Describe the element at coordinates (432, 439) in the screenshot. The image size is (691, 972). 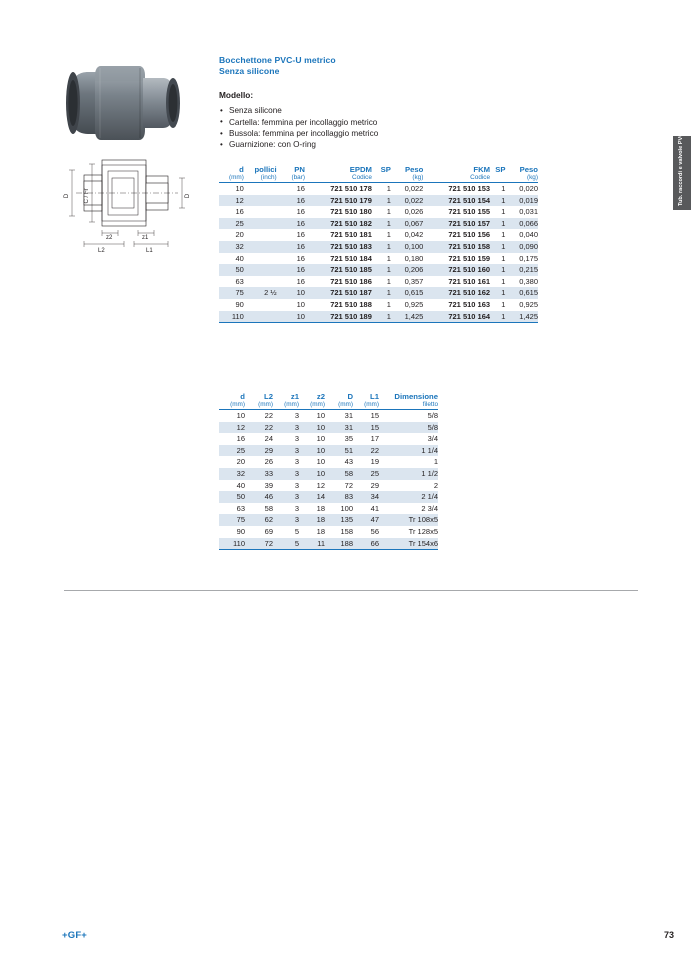
I see `table-cell: 3/4` at that location.